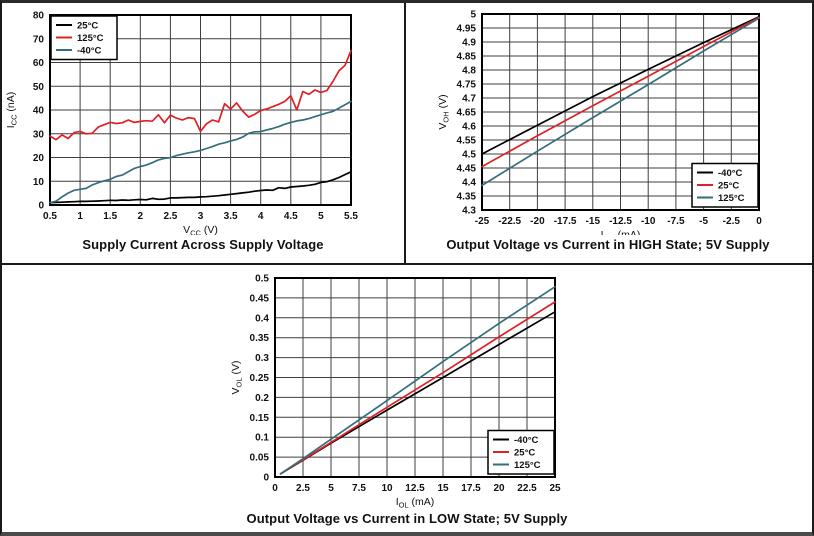  What do you see at coordinates (732, 221) in the screenshot?
I see `x-tick-label: -2.5` at bounding box center [732, 221].